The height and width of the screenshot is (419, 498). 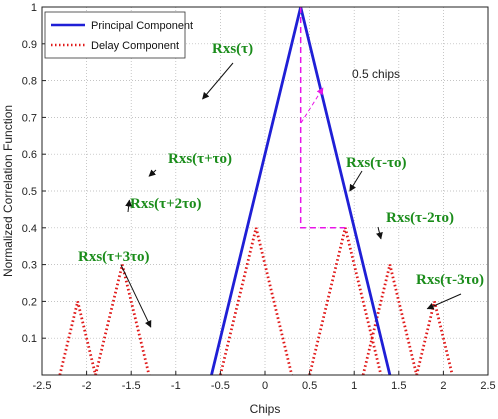 What do you see at coordinates (87, 386) in the screenshot?
I see `x-tick-label: -2` at bounding box center [87, 386].